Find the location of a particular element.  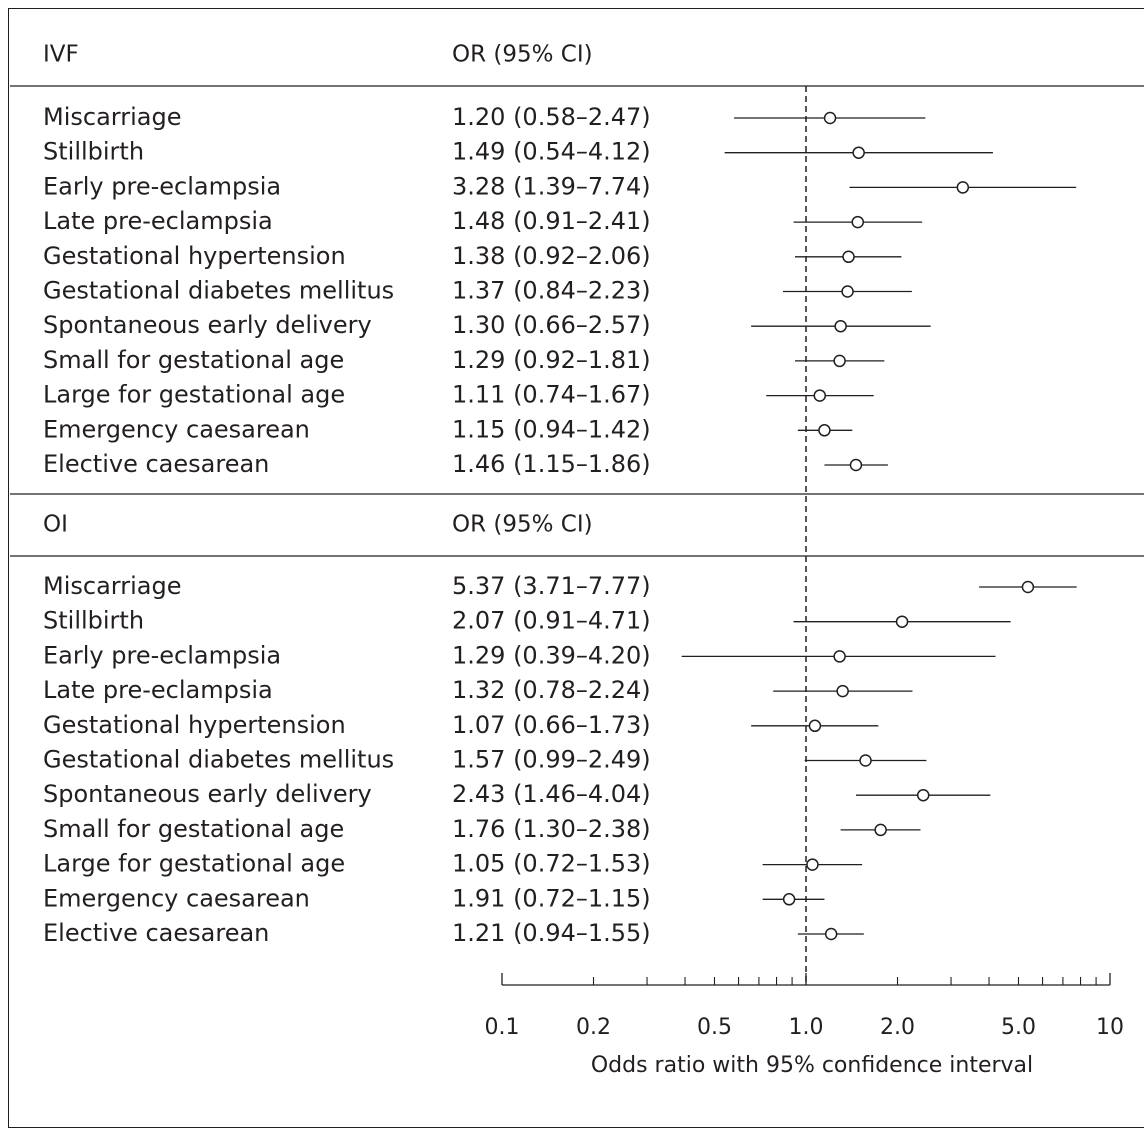

or-ci-text: 1.21 (0.94–1.55) is located at coordinates (551, 933).